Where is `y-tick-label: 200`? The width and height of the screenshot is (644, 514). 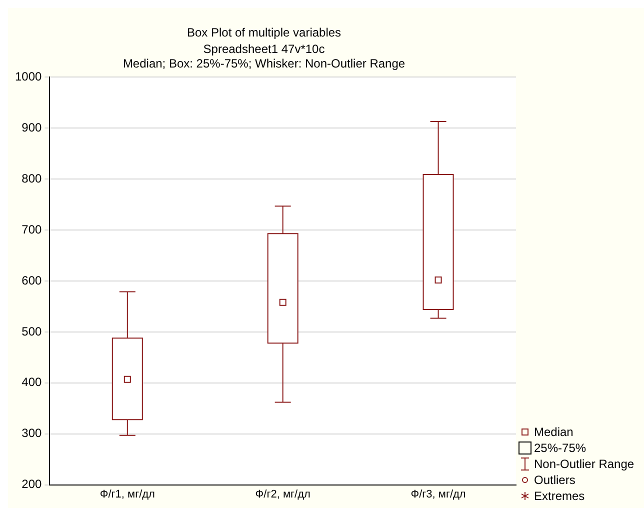 y-tick-label: 200 is located at coordinates (32, 484).